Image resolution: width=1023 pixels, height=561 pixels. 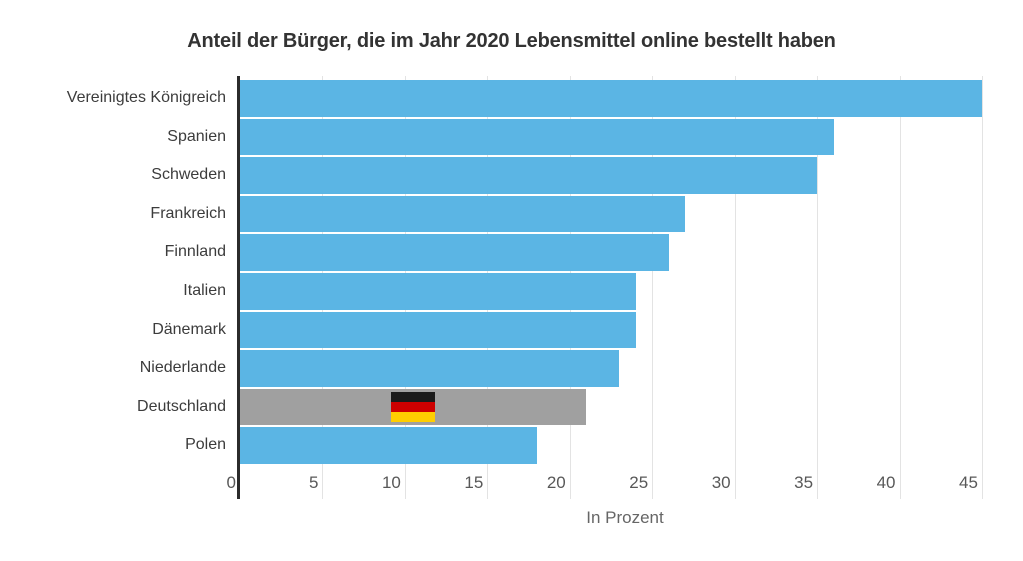 What do you see at coordinates (556, 482) in the screenshot?
I see `x-tick-label: 20` at bounding box center [556, 482].